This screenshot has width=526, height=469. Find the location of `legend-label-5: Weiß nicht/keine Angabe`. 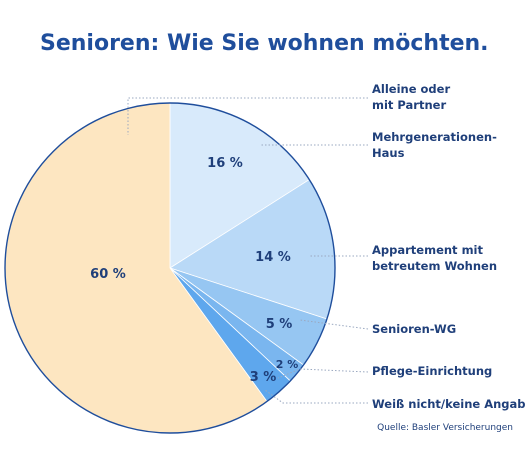

legend-label-5: Weiß nicht/keine Angabe is located at coordinates (449, 404).